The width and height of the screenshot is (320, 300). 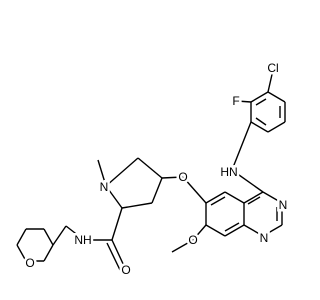 What do you see at coordinates (272, 68) in the screenshot?
I see `atom-label: Cl` at bounding box center [272, 68].